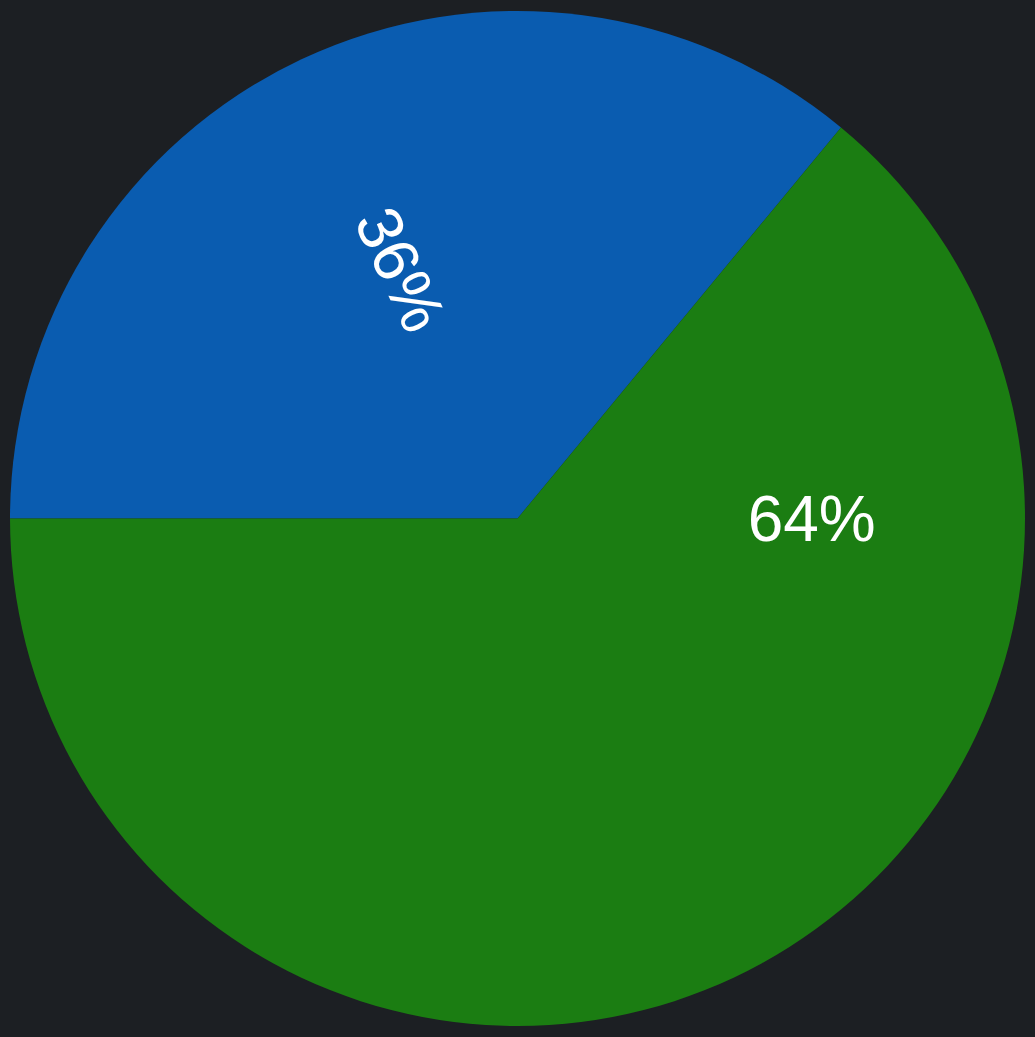 This screenshot has width=1035, height=1037. I want to click on data-label: 36%, so click(400, 269).